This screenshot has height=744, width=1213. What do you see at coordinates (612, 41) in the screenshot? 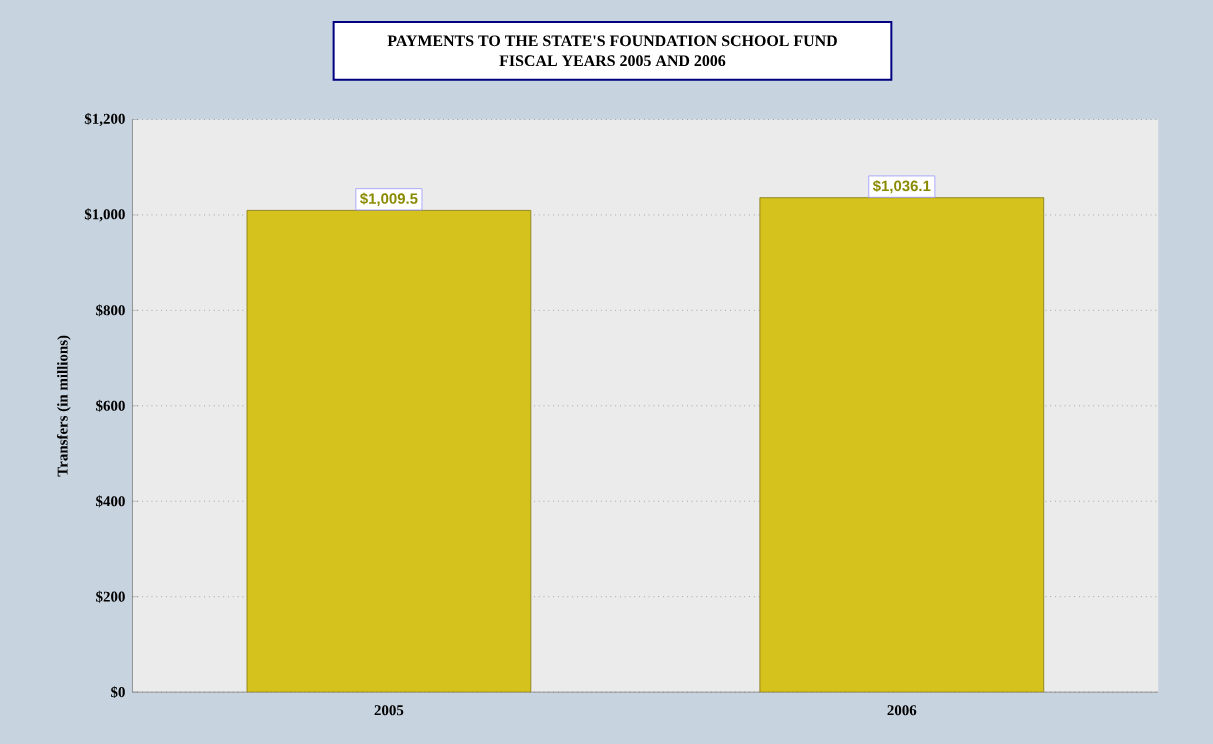
I see `chart-title: PAYMENTS TO THE STATE'S FOUNDATION SCHOOL FUND` at bounding box center [612, 41].